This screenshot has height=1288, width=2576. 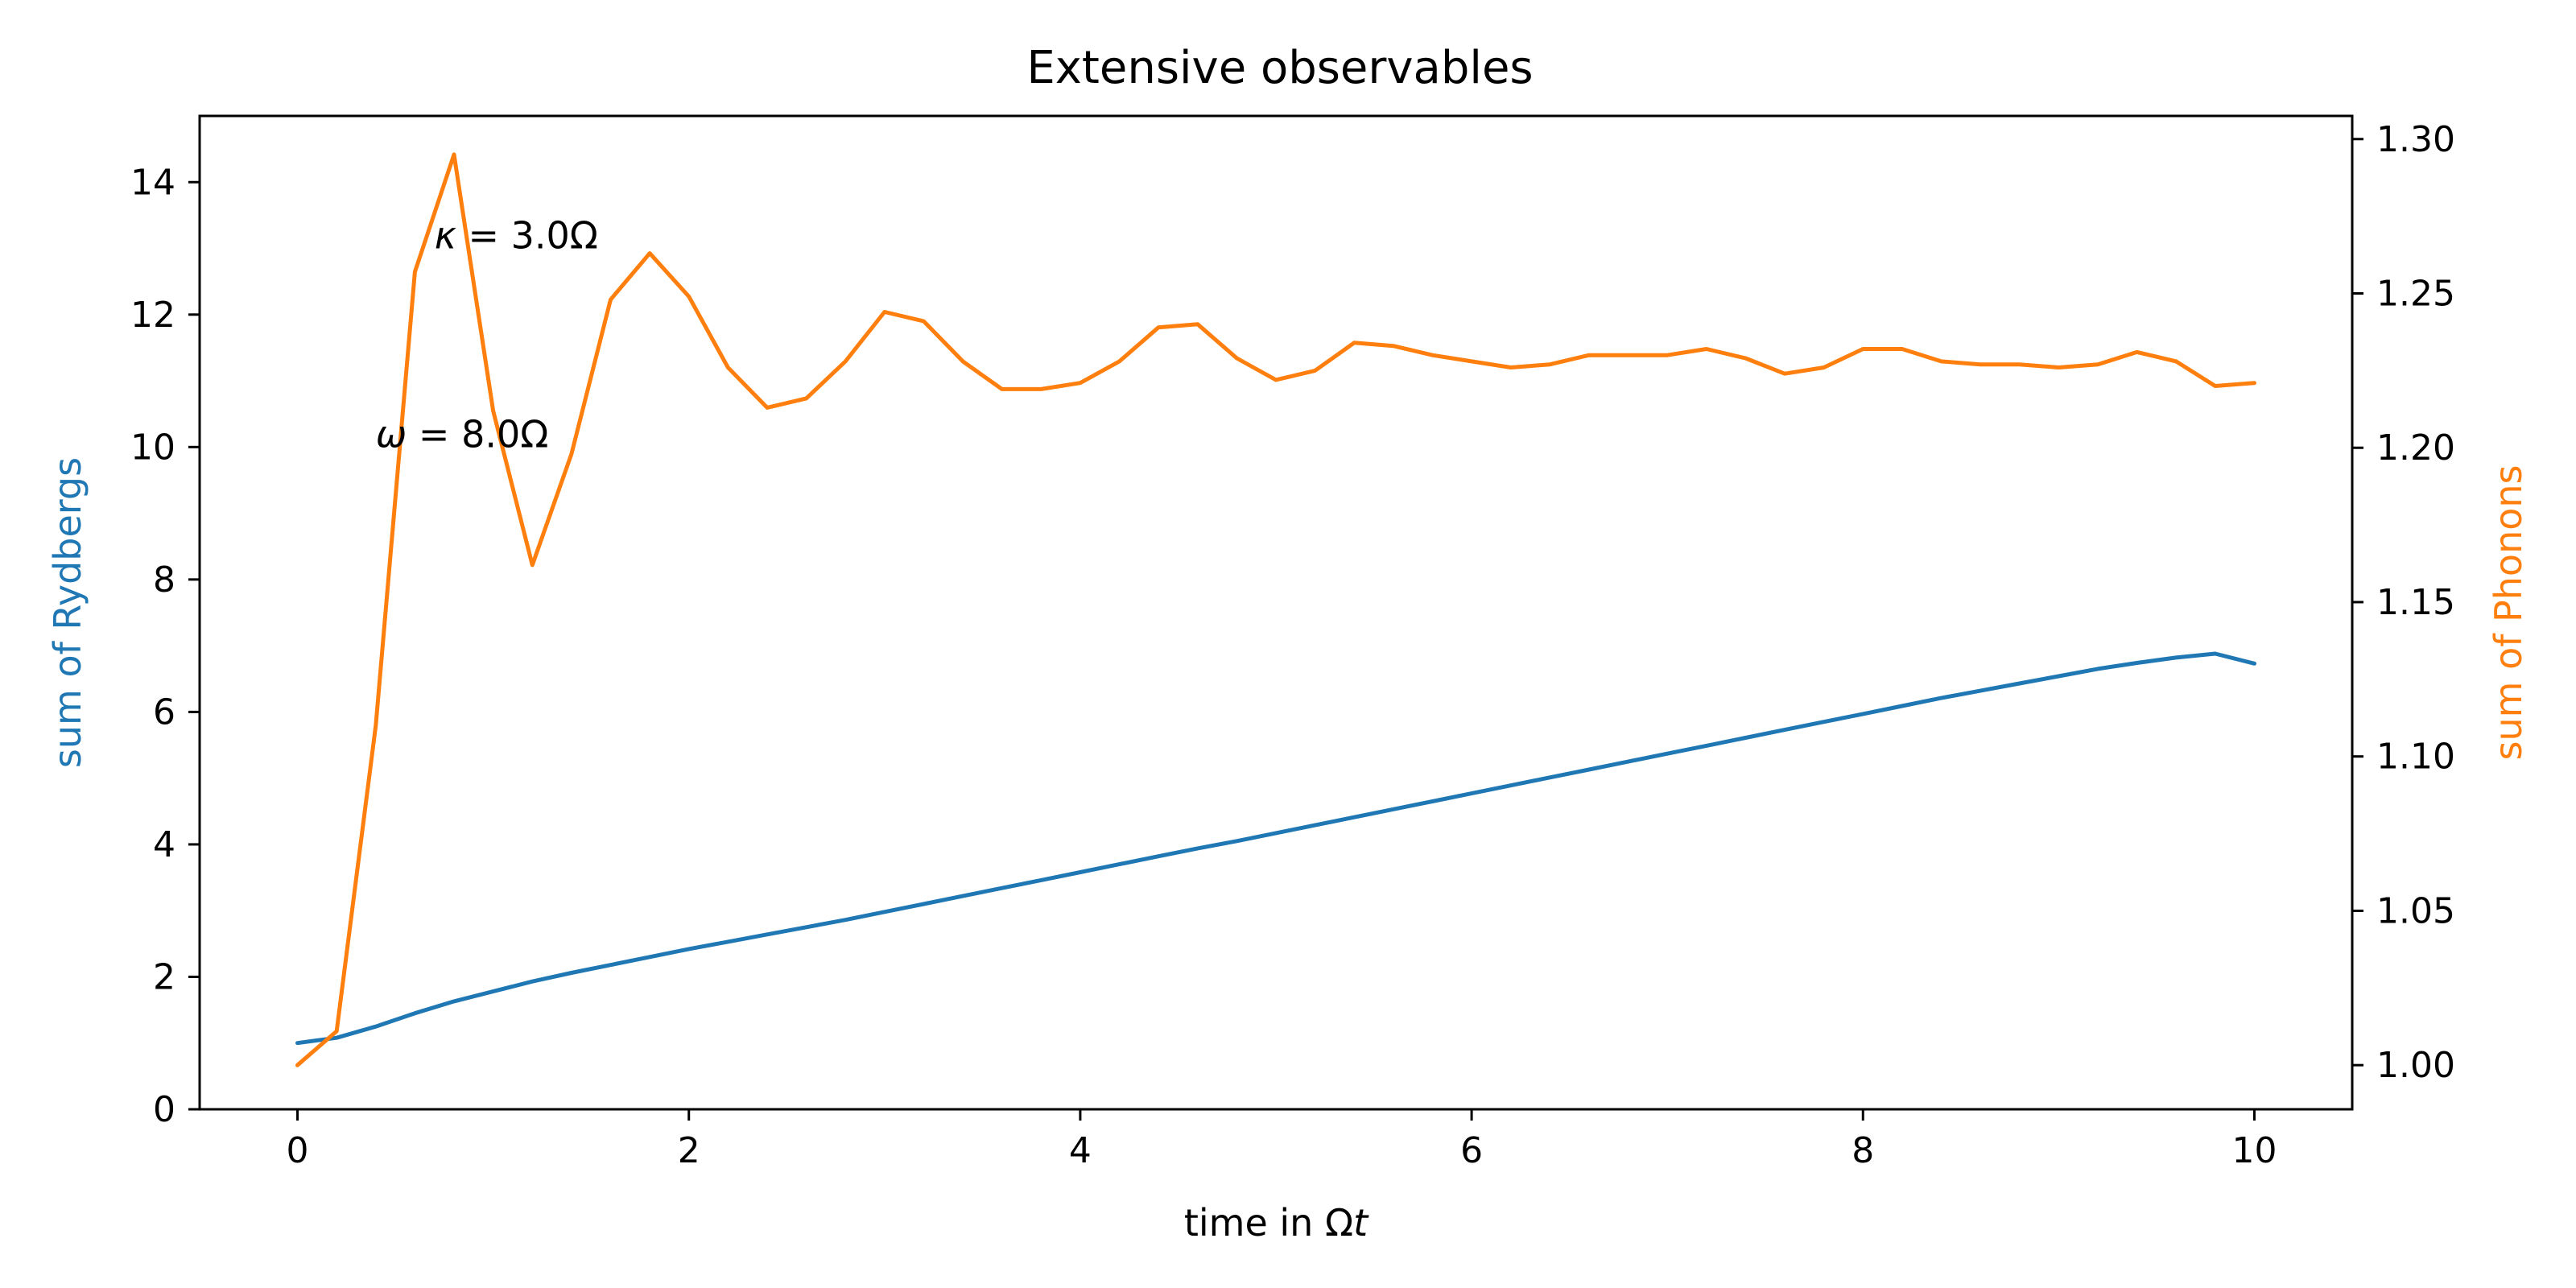 What do you see at coordinates (477, 434) in the screenshot?
I see `annotation-omega-value: = 8.0Ω` at bounding box center [477, 434].